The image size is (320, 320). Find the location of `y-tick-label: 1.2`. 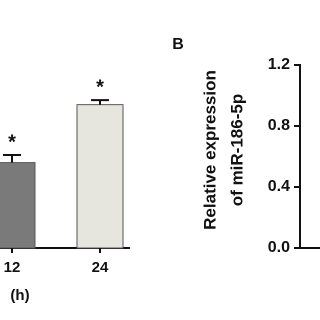

y-tick-label: 1.2 is located at coordinates (279, 64).